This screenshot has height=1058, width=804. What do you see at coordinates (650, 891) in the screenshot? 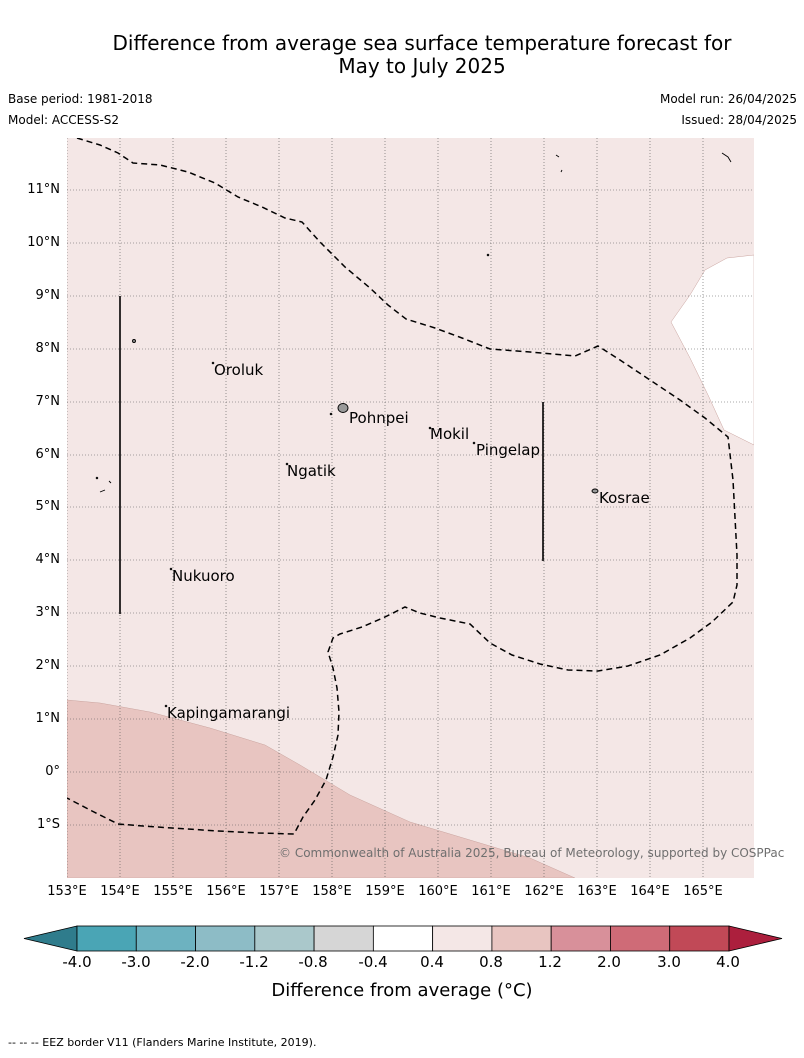
I see `lon-label: 164°E` at bounding box center [650, 891].